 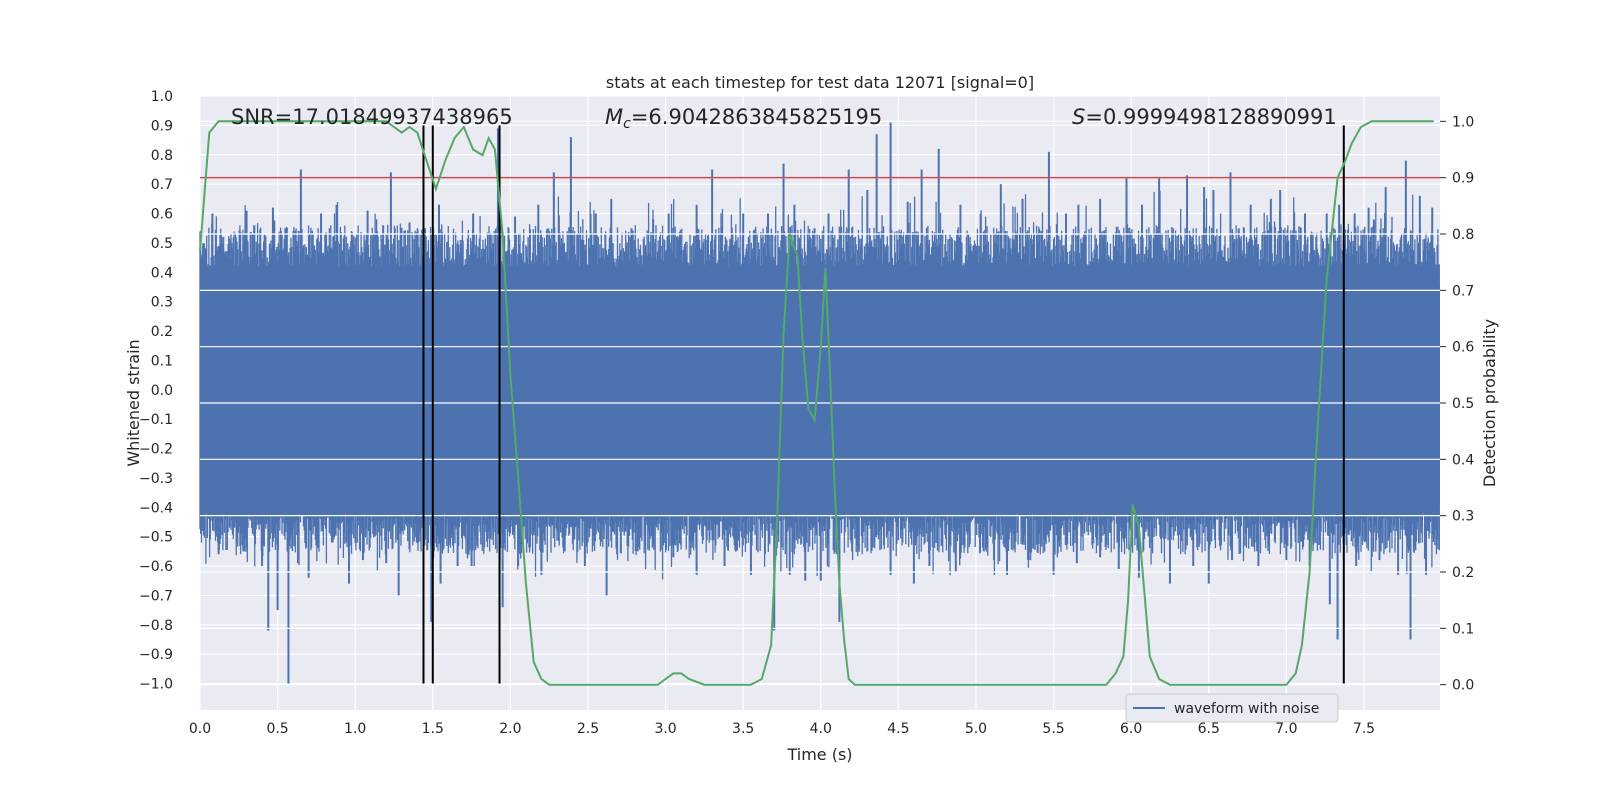 I want to click on y-tick-label: −0.2, so click(x=156, y=450).